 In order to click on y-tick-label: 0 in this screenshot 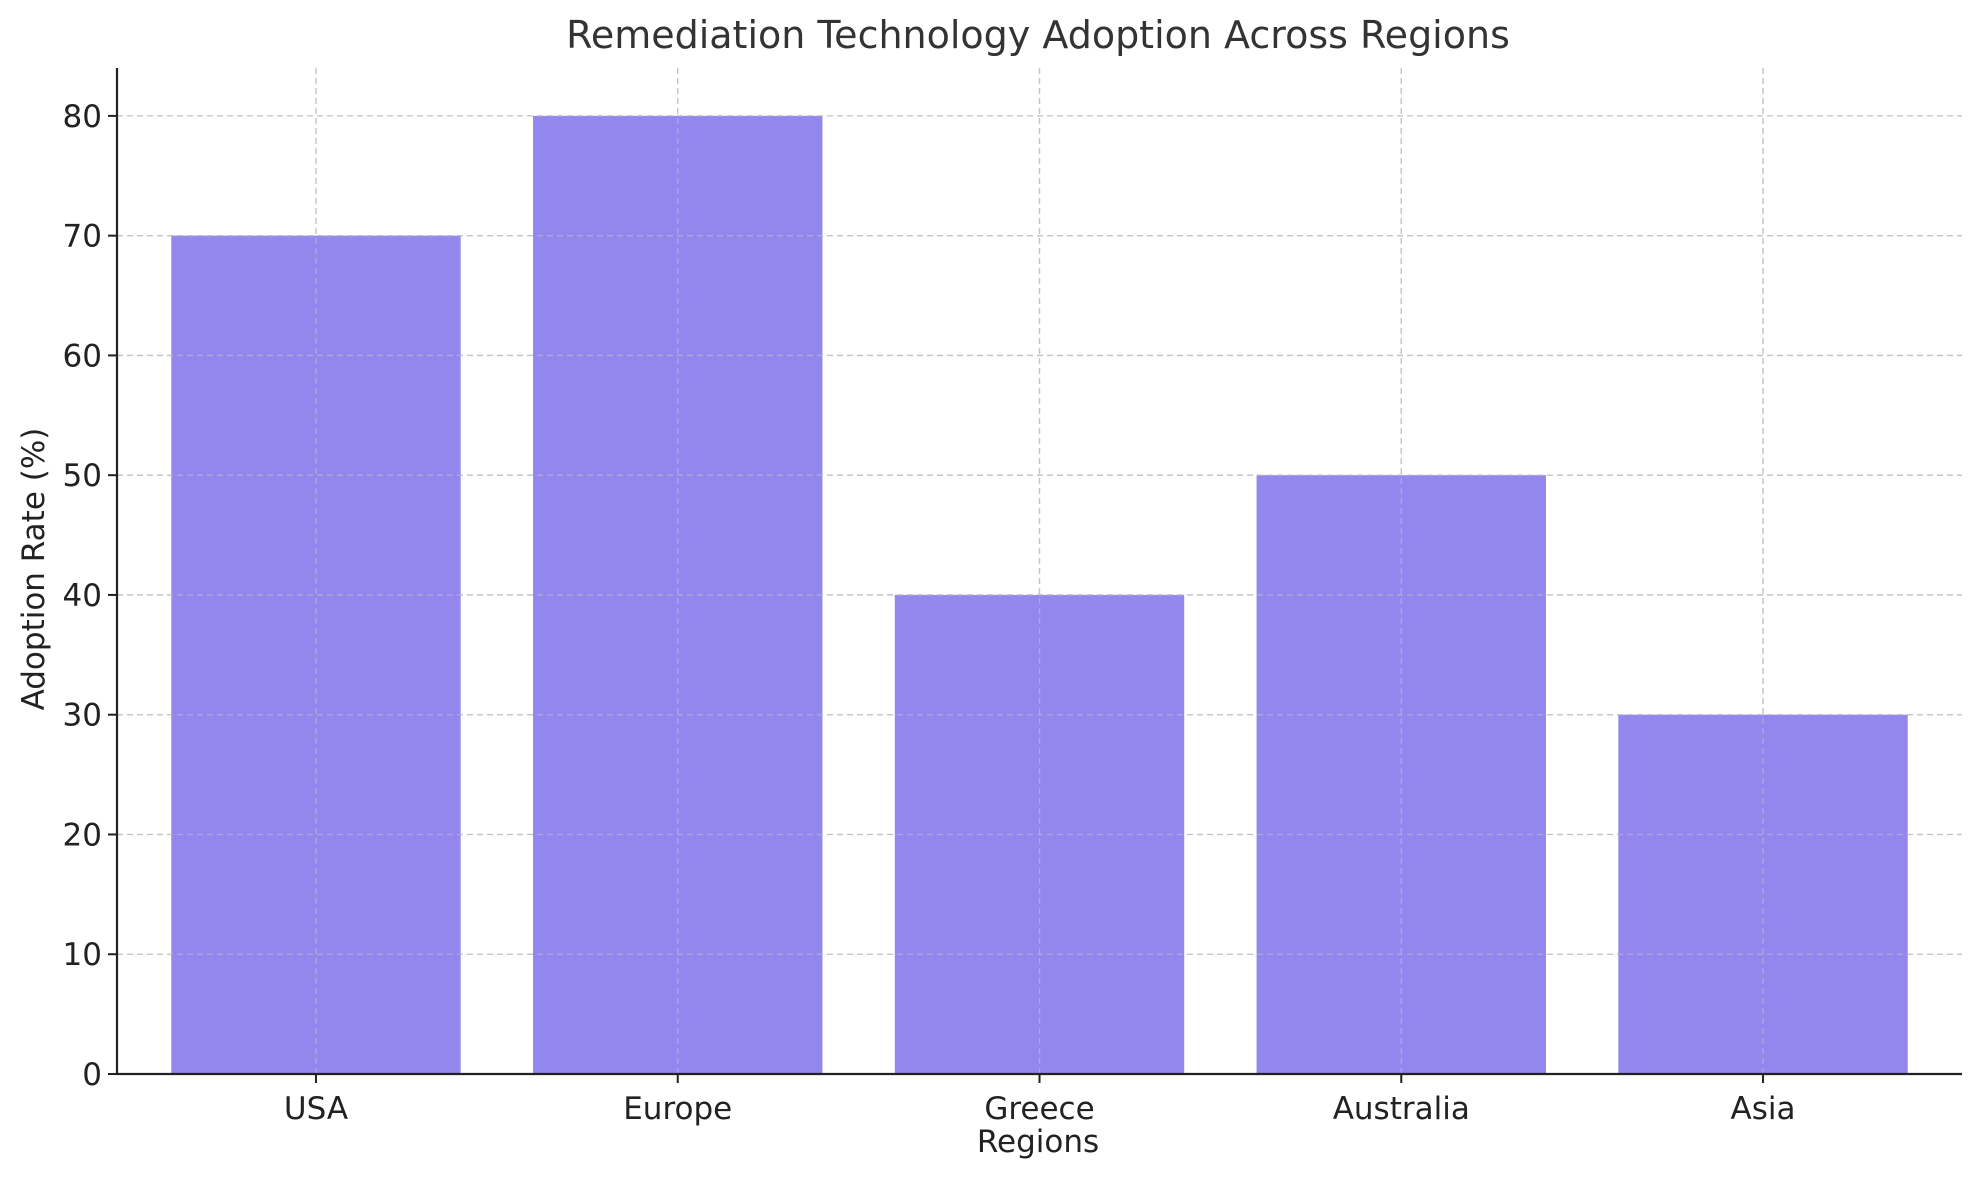, I will do `click(92, 1075)`.